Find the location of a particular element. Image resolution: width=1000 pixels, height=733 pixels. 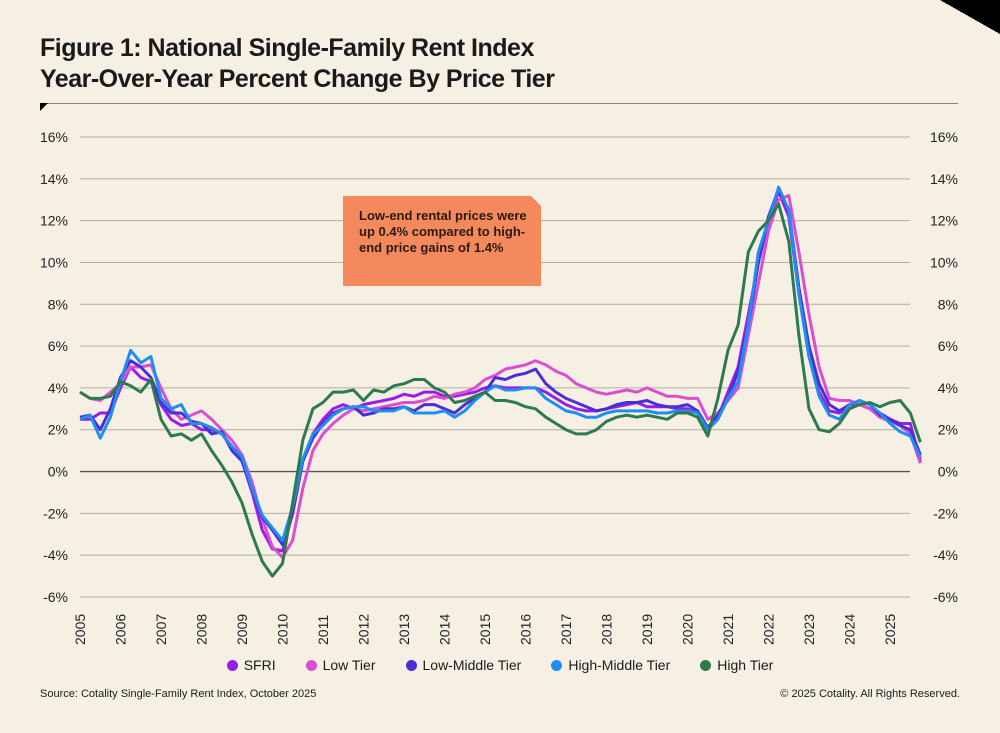

y-tick-label-right: 8% is located at coordinates (948, 304).